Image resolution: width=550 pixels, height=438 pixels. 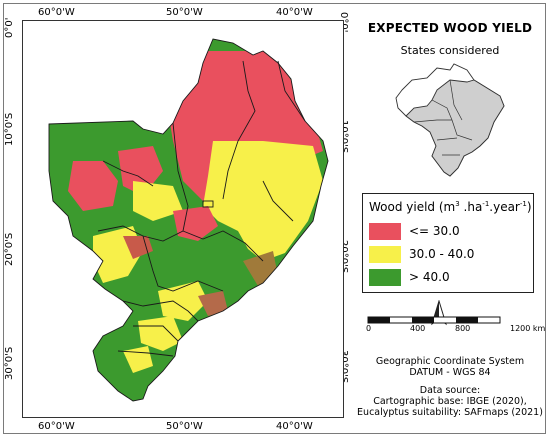 What do you see at coordinates (450, 207) in the screenshot?
I see `legend-title: Wood yield (m3 .ha-1.year-1)` at bounding box center [450, 207].